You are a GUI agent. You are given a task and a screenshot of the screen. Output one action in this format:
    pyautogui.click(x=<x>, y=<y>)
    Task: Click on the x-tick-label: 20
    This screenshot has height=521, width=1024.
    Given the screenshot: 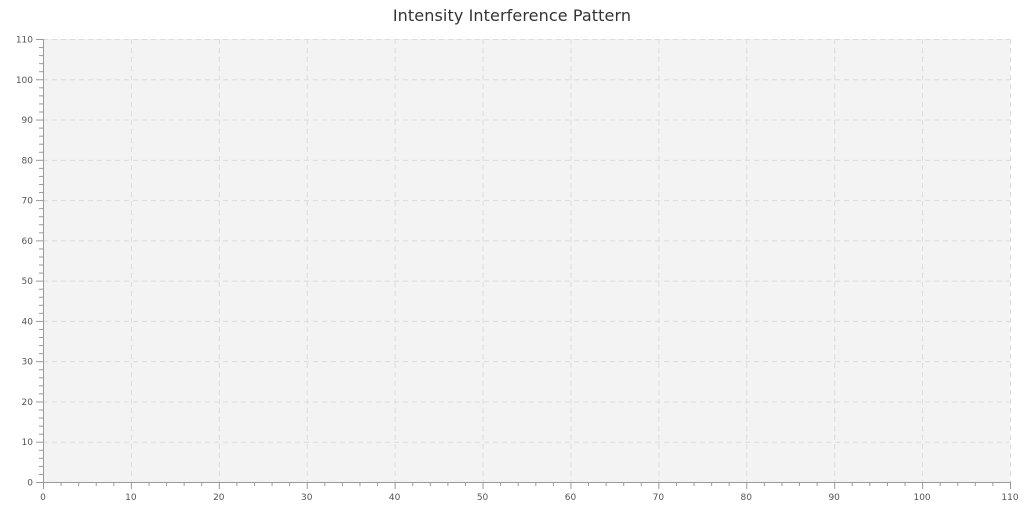 What is the action you would take?
    pyautogui.click(x=219, y=498)
    